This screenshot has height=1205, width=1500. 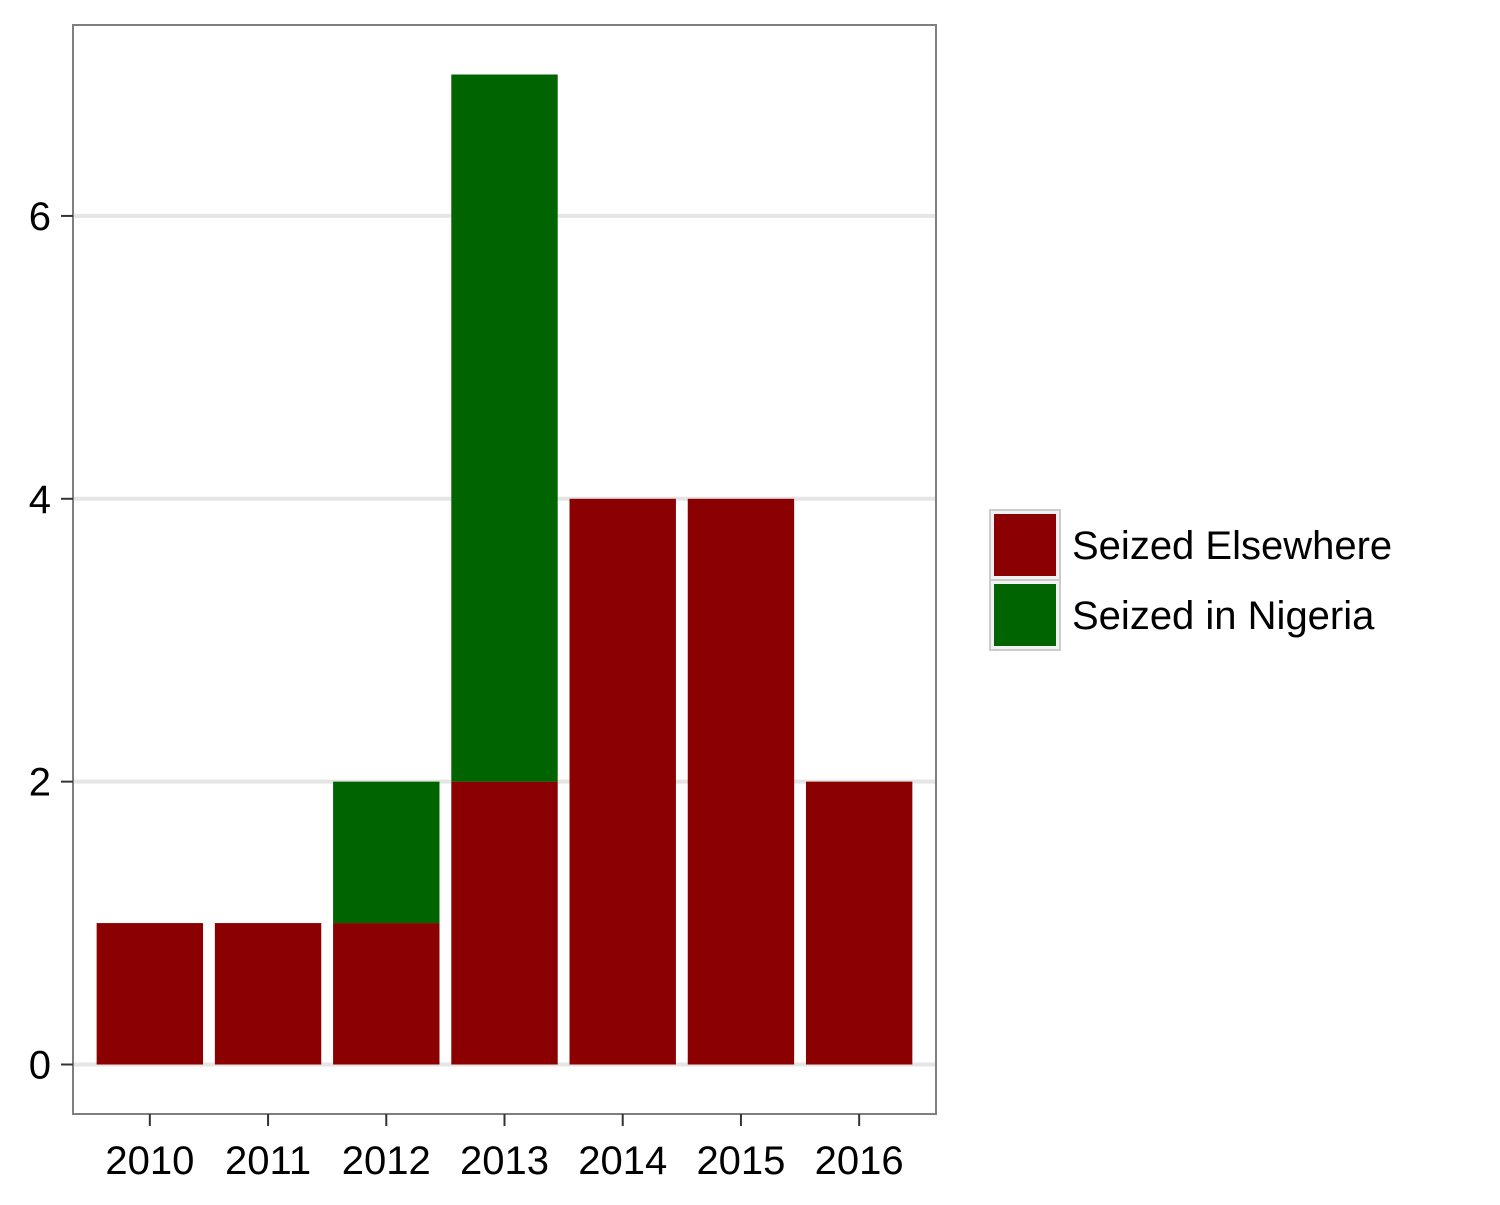 What do you see at coordinates (740, 1161) in the screenshot?
I see `x-tick-label: 2015` at bounding box center [740, 1161].